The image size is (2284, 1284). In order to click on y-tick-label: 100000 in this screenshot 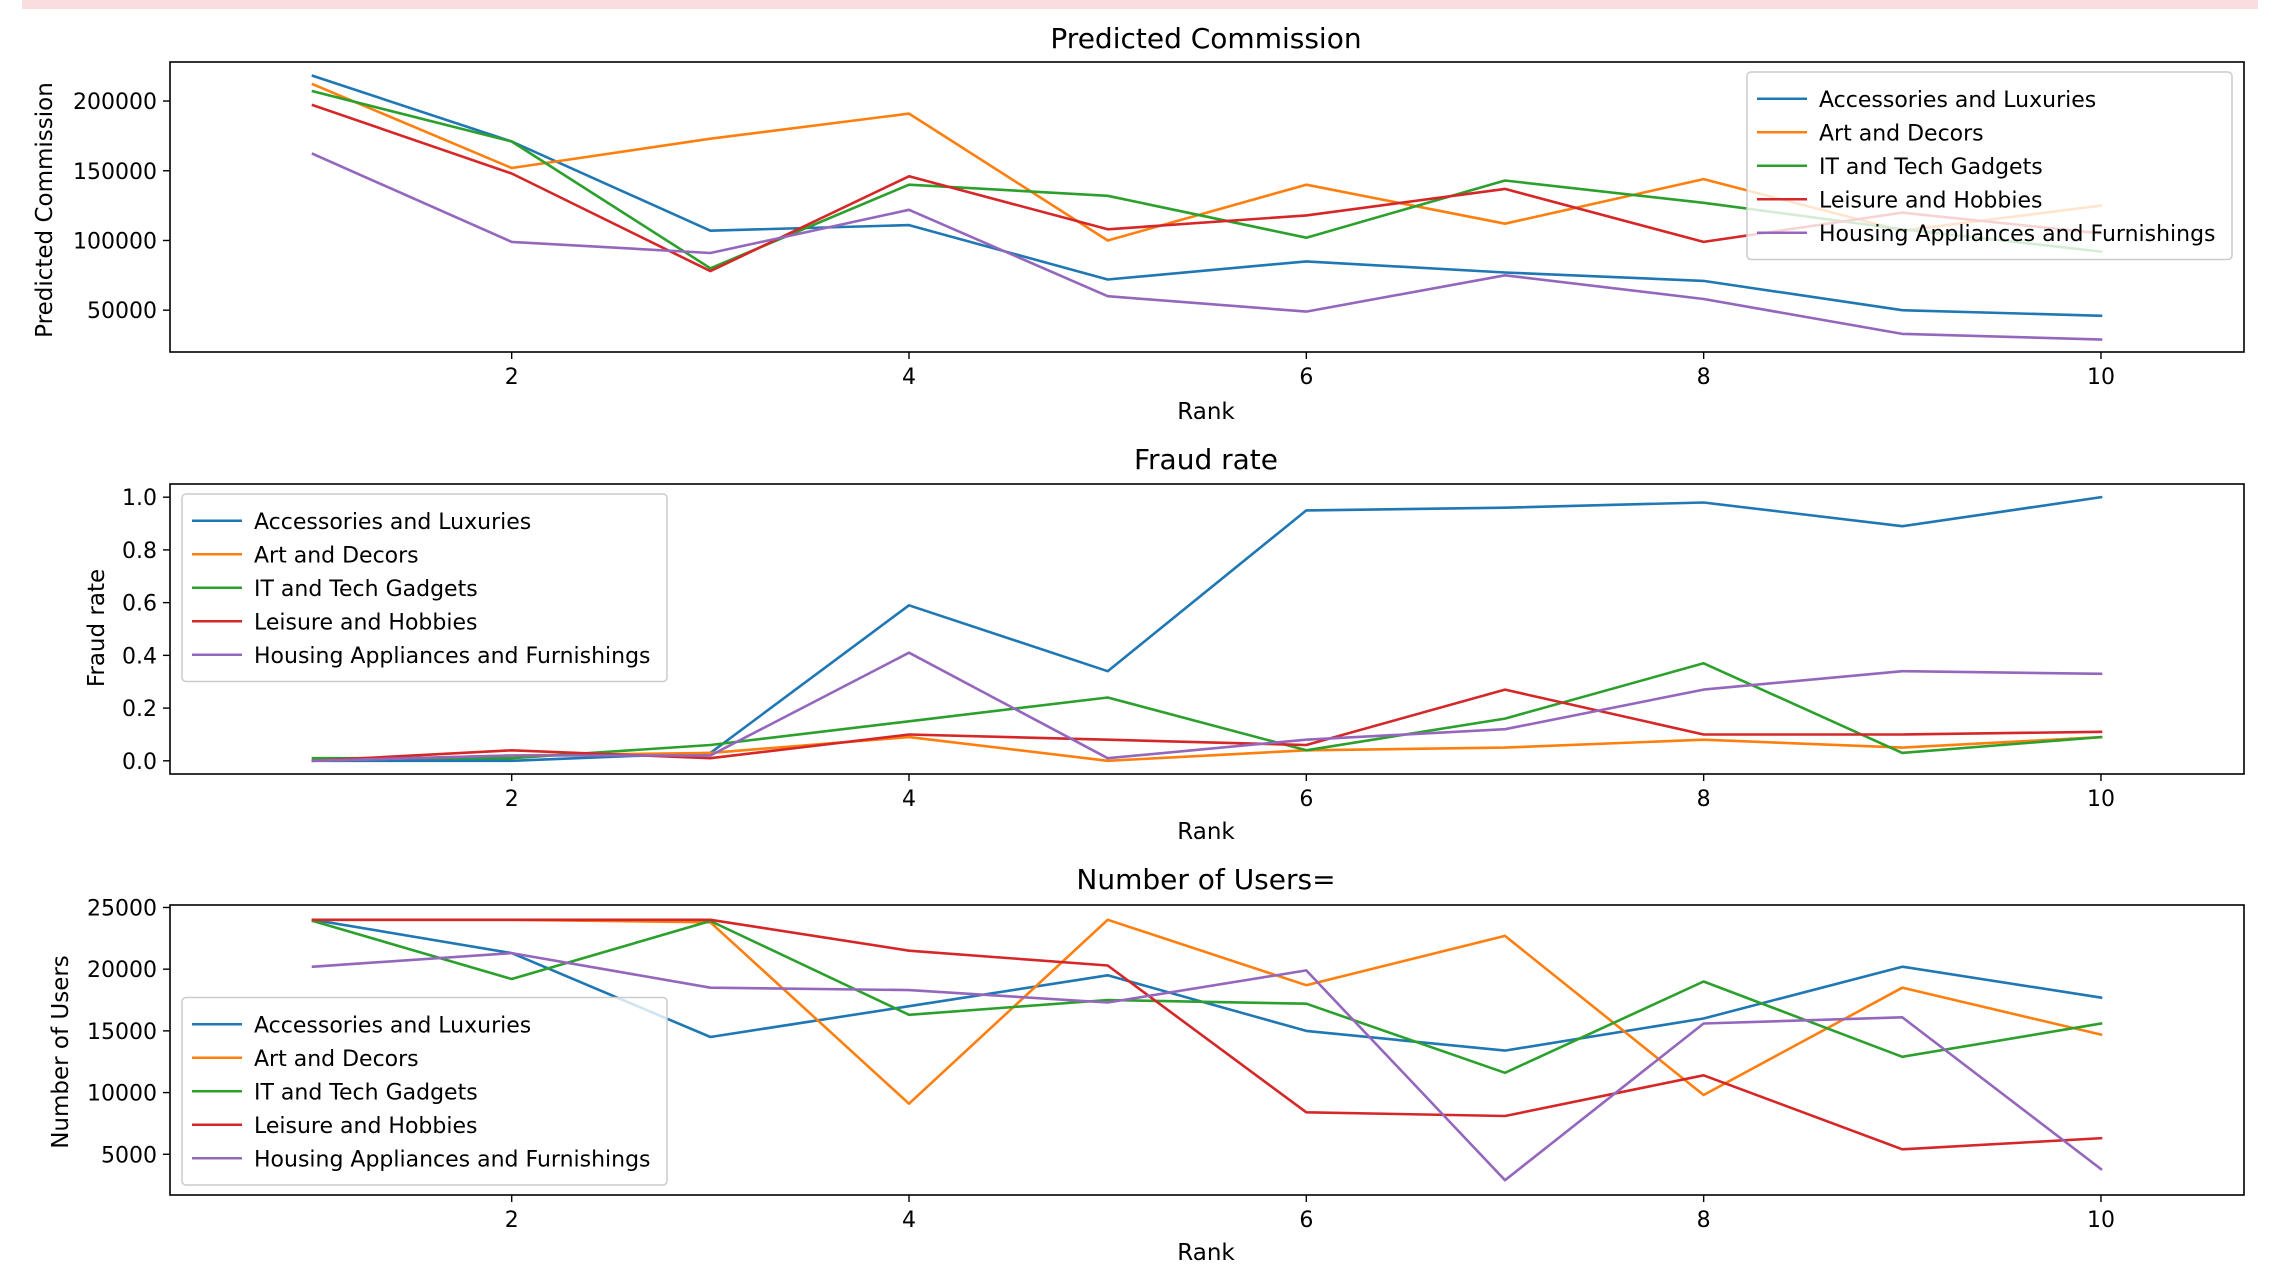, I will do `click(115, 241)`.